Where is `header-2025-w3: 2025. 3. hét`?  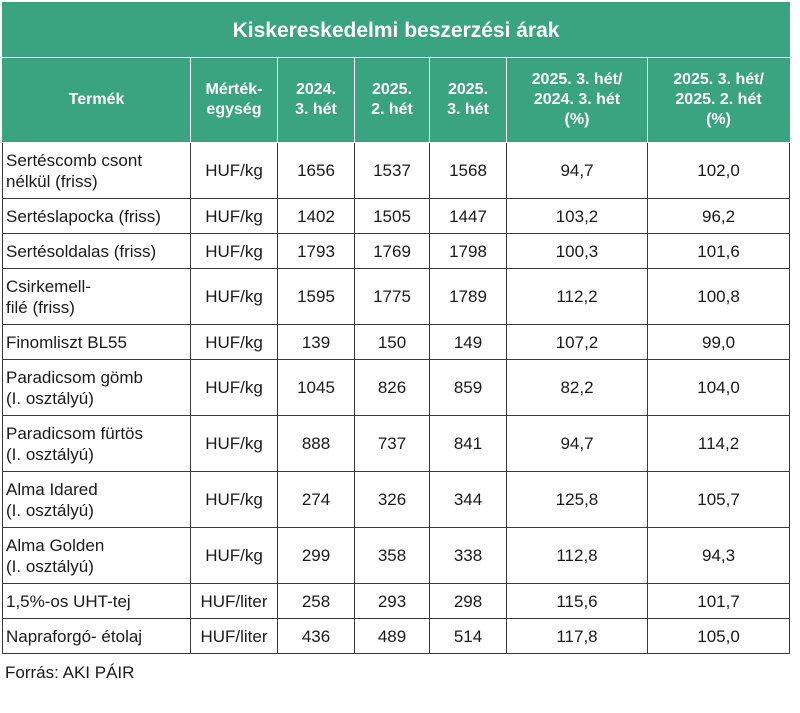
header-2025-w3: 2025. 3. hét is located at coordinates (468, 100).